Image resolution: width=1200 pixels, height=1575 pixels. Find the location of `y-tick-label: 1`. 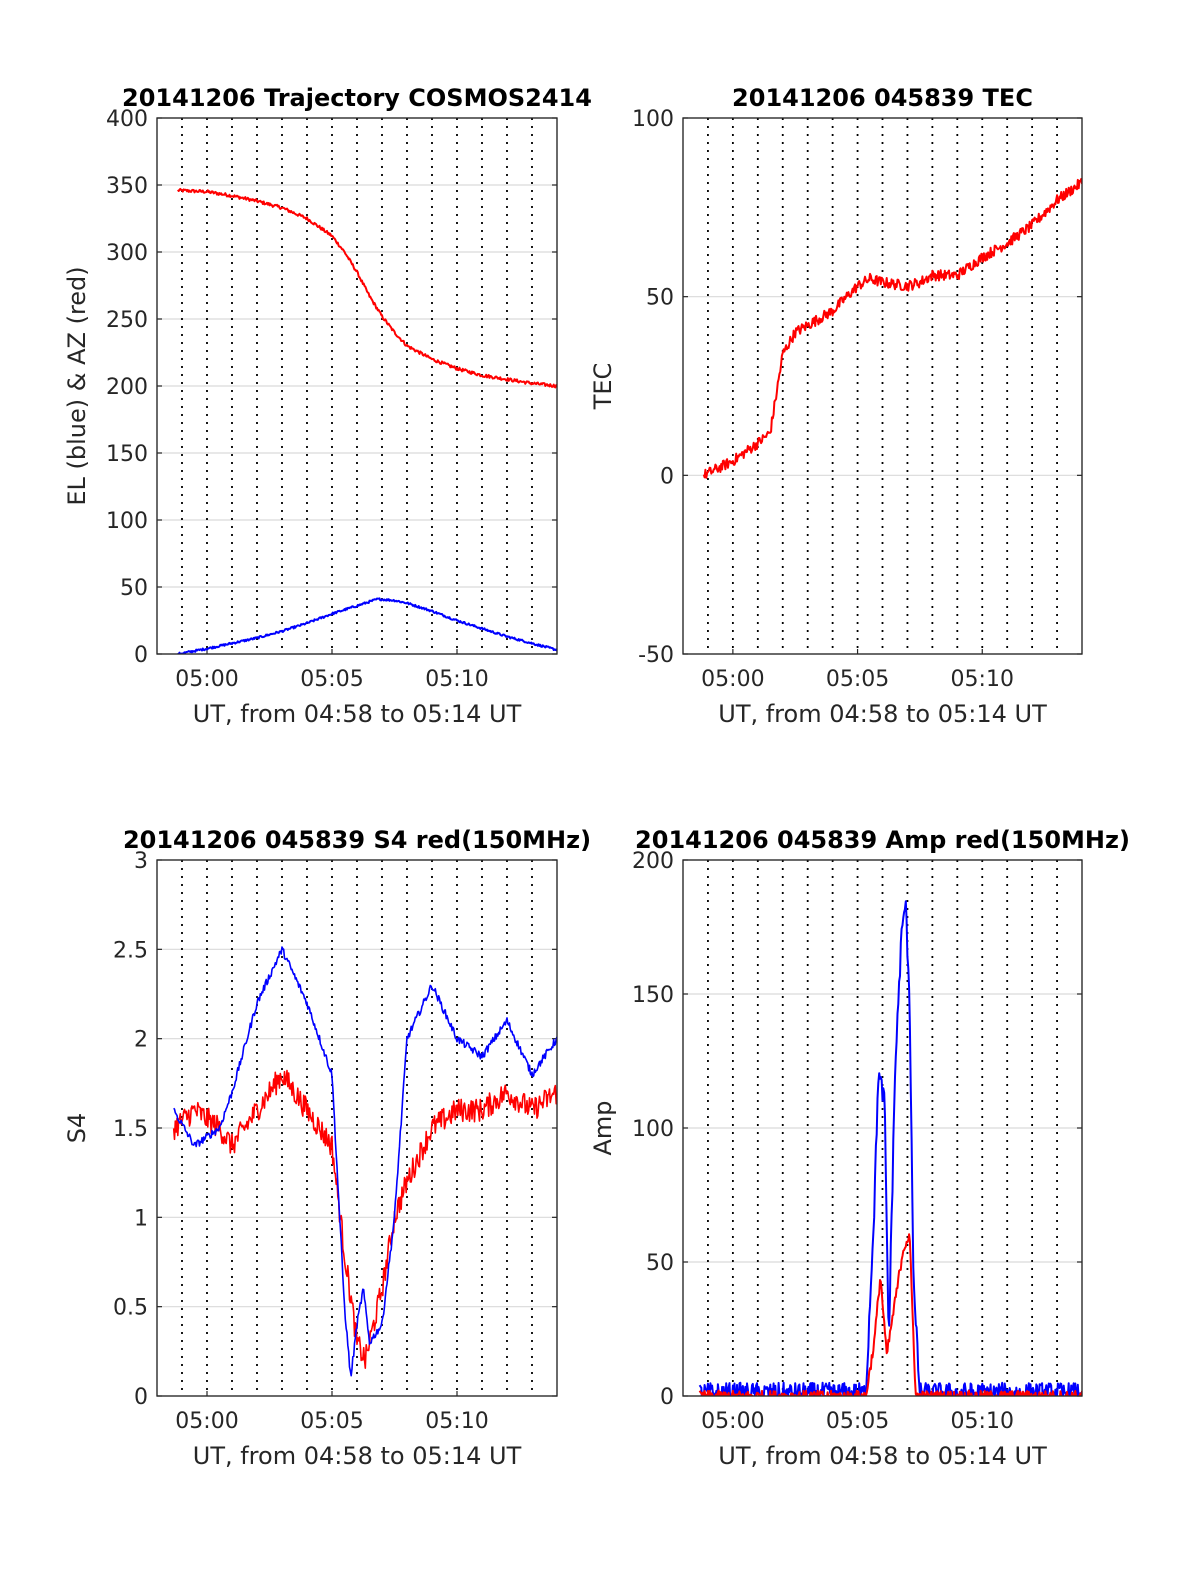

y-tick-label: 1 is located at coordinates (141, 1218).